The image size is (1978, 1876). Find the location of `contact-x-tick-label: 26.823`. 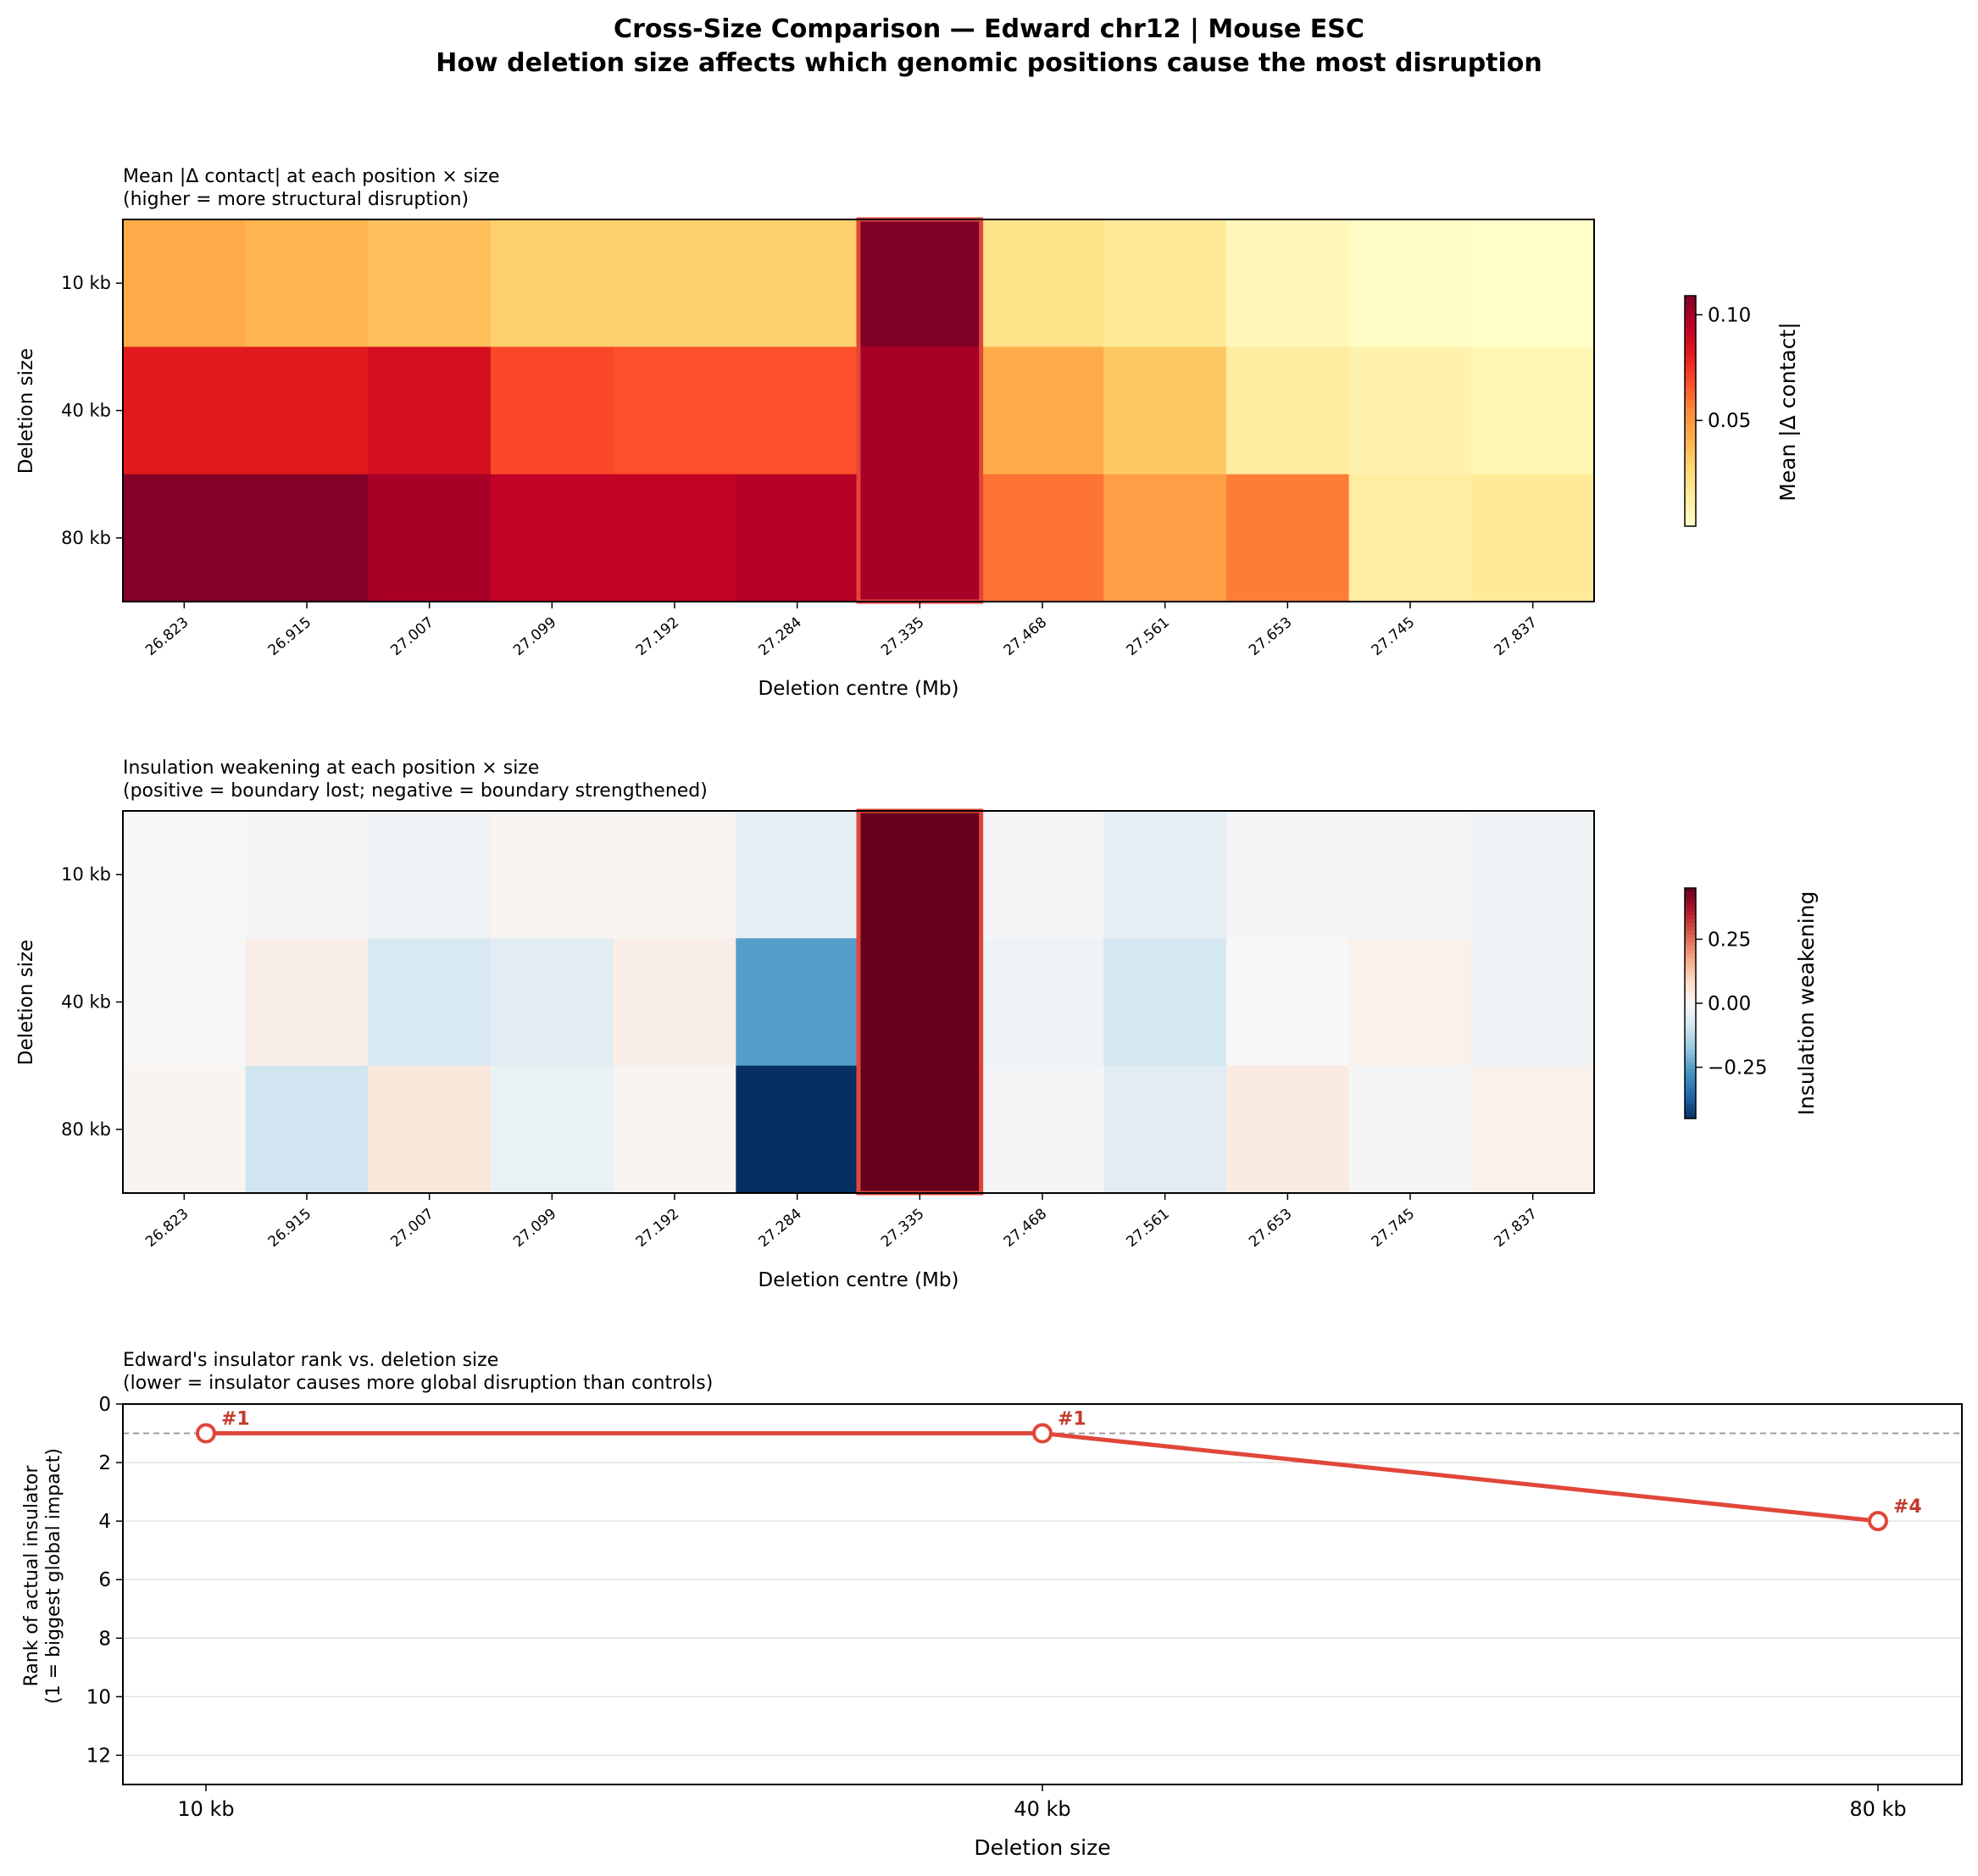

contact-x-tick-label: 26.823 is located at coordinates (167, 637).